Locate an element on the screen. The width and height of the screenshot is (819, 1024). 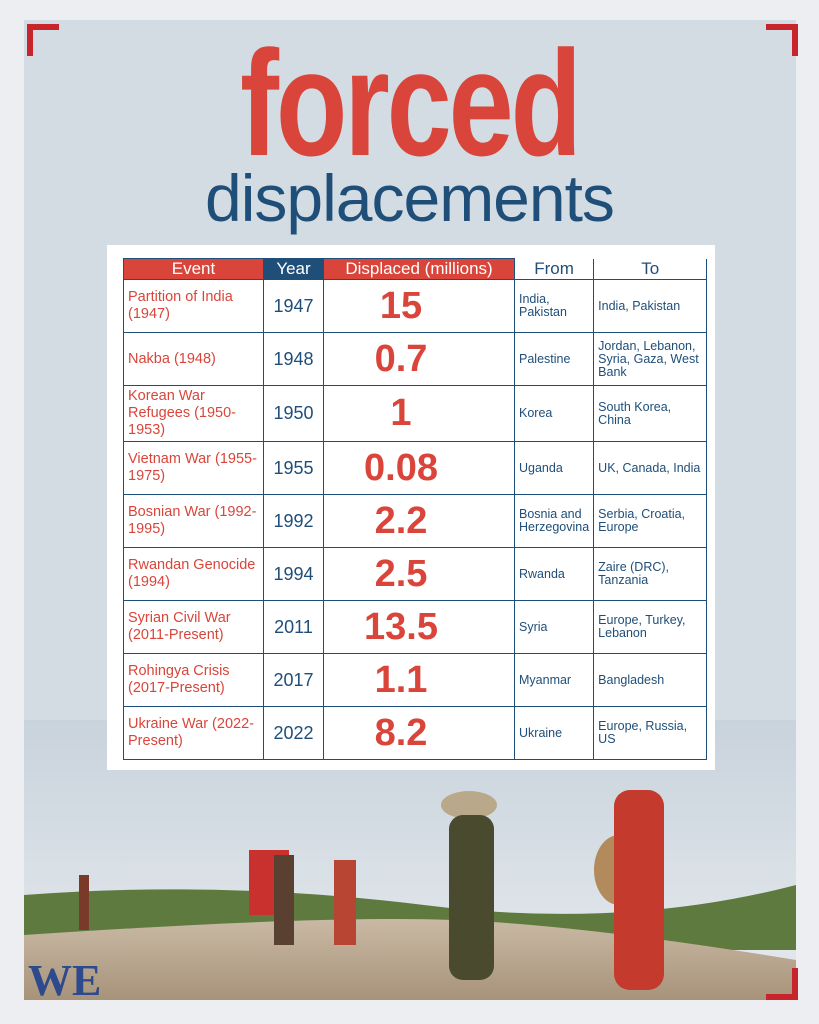
displaced-cell: 8.2 is located at coordinates (419, 733).